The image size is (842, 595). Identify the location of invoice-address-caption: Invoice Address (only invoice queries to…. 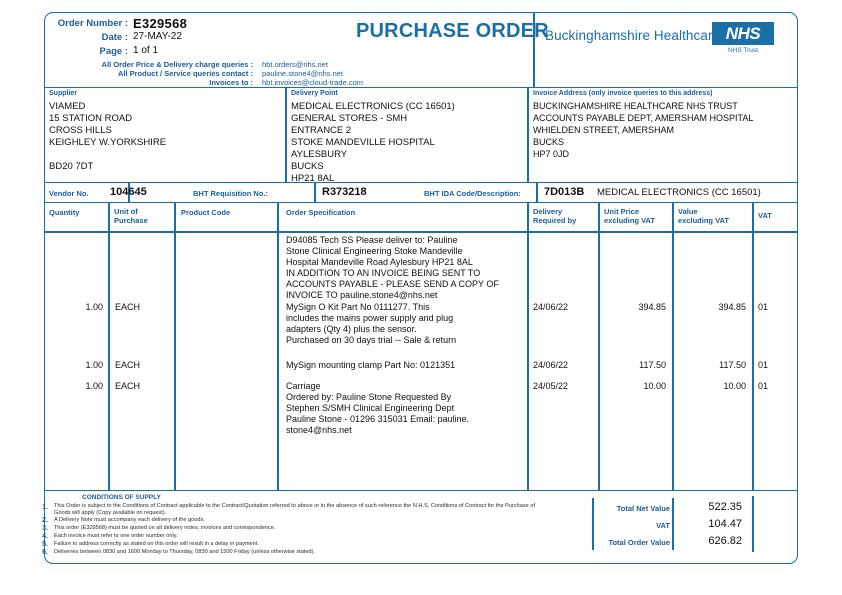
(623, 93).